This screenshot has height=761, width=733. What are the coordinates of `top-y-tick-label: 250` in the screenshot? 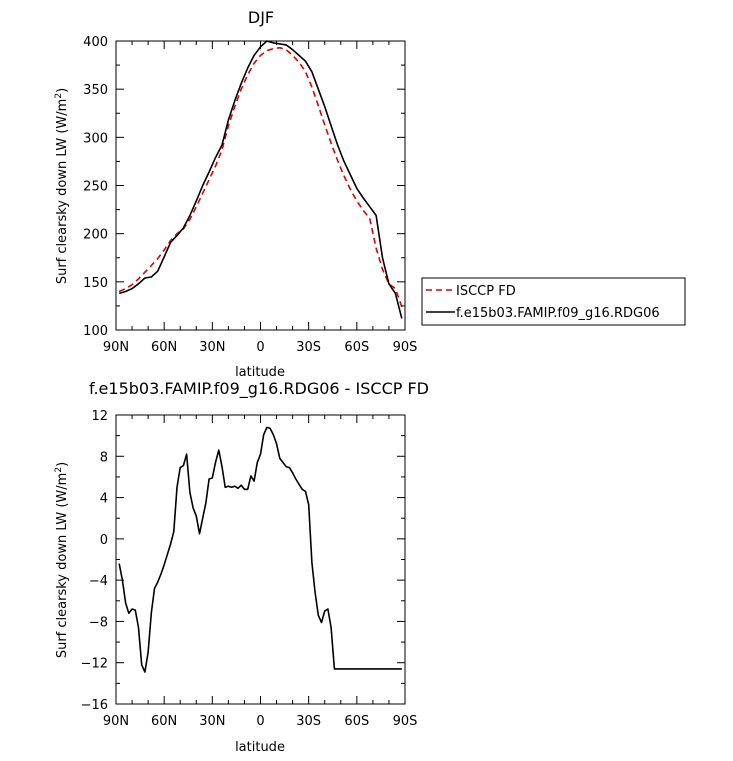 It's located at (95, 187).